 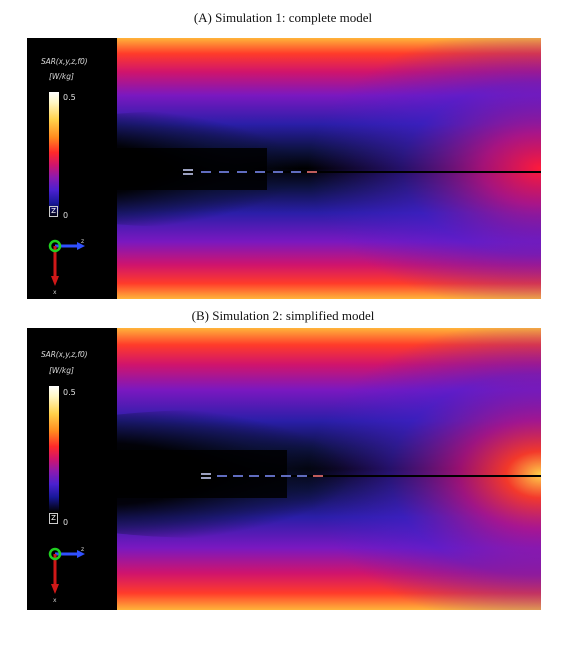 What do you see at coordinates (283, 17) in the screenshot?
I see `caption-simulation-1: (A) Simulation 1: complete model` at bounding box center [283, 17].